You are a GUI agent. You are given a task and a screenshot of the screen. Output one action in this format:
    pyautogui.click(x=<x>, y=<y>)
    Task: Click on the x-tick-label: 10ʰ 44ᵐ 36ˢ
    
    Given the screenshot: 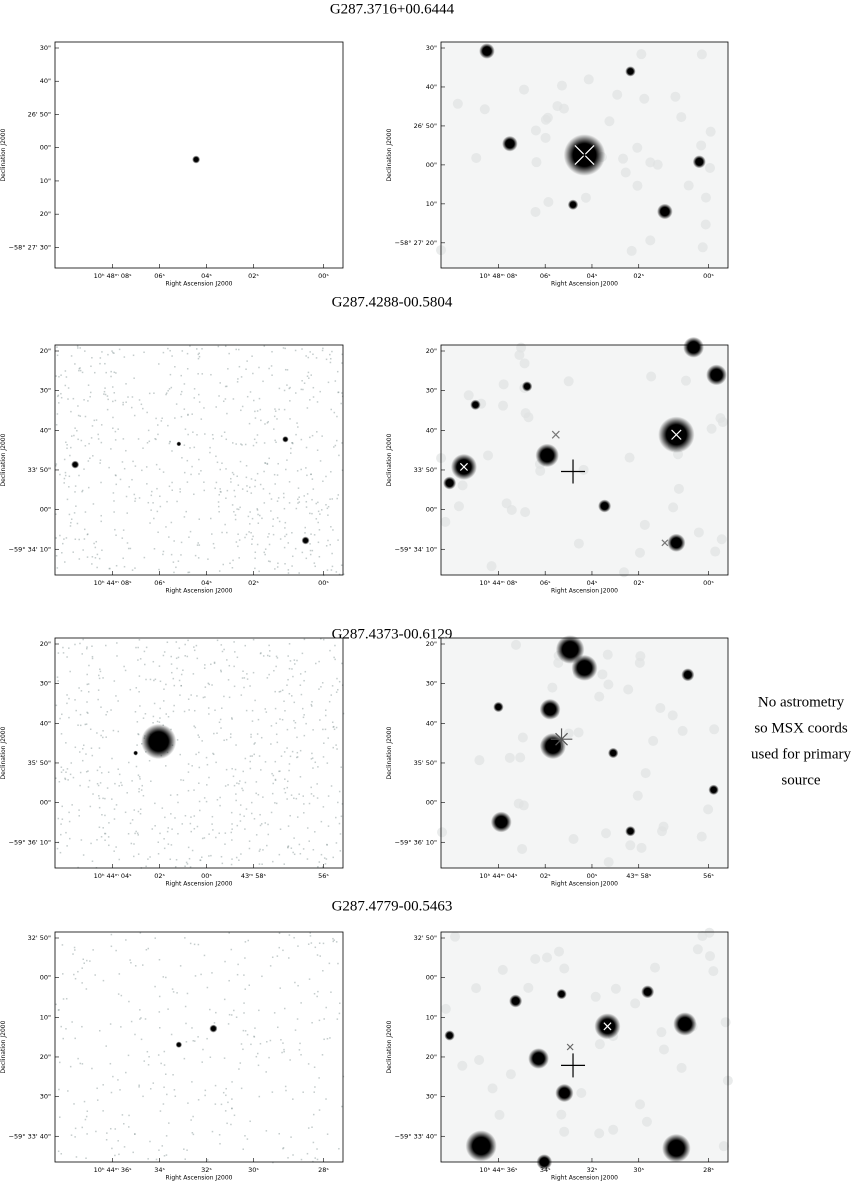 What is the action you would take?
    pyautogui.click(x=113, y=1170)
    